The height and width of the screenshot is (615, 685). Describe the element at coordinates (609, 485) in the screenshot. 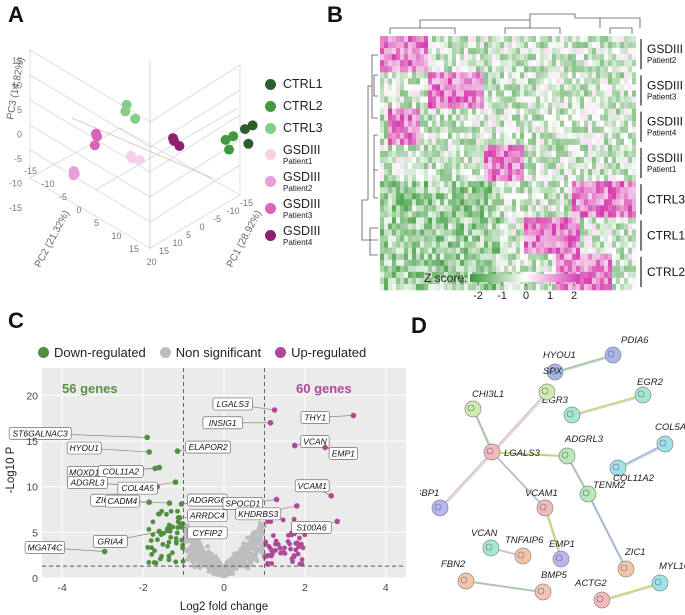

I see `network-node-label: TENM2` at that location.